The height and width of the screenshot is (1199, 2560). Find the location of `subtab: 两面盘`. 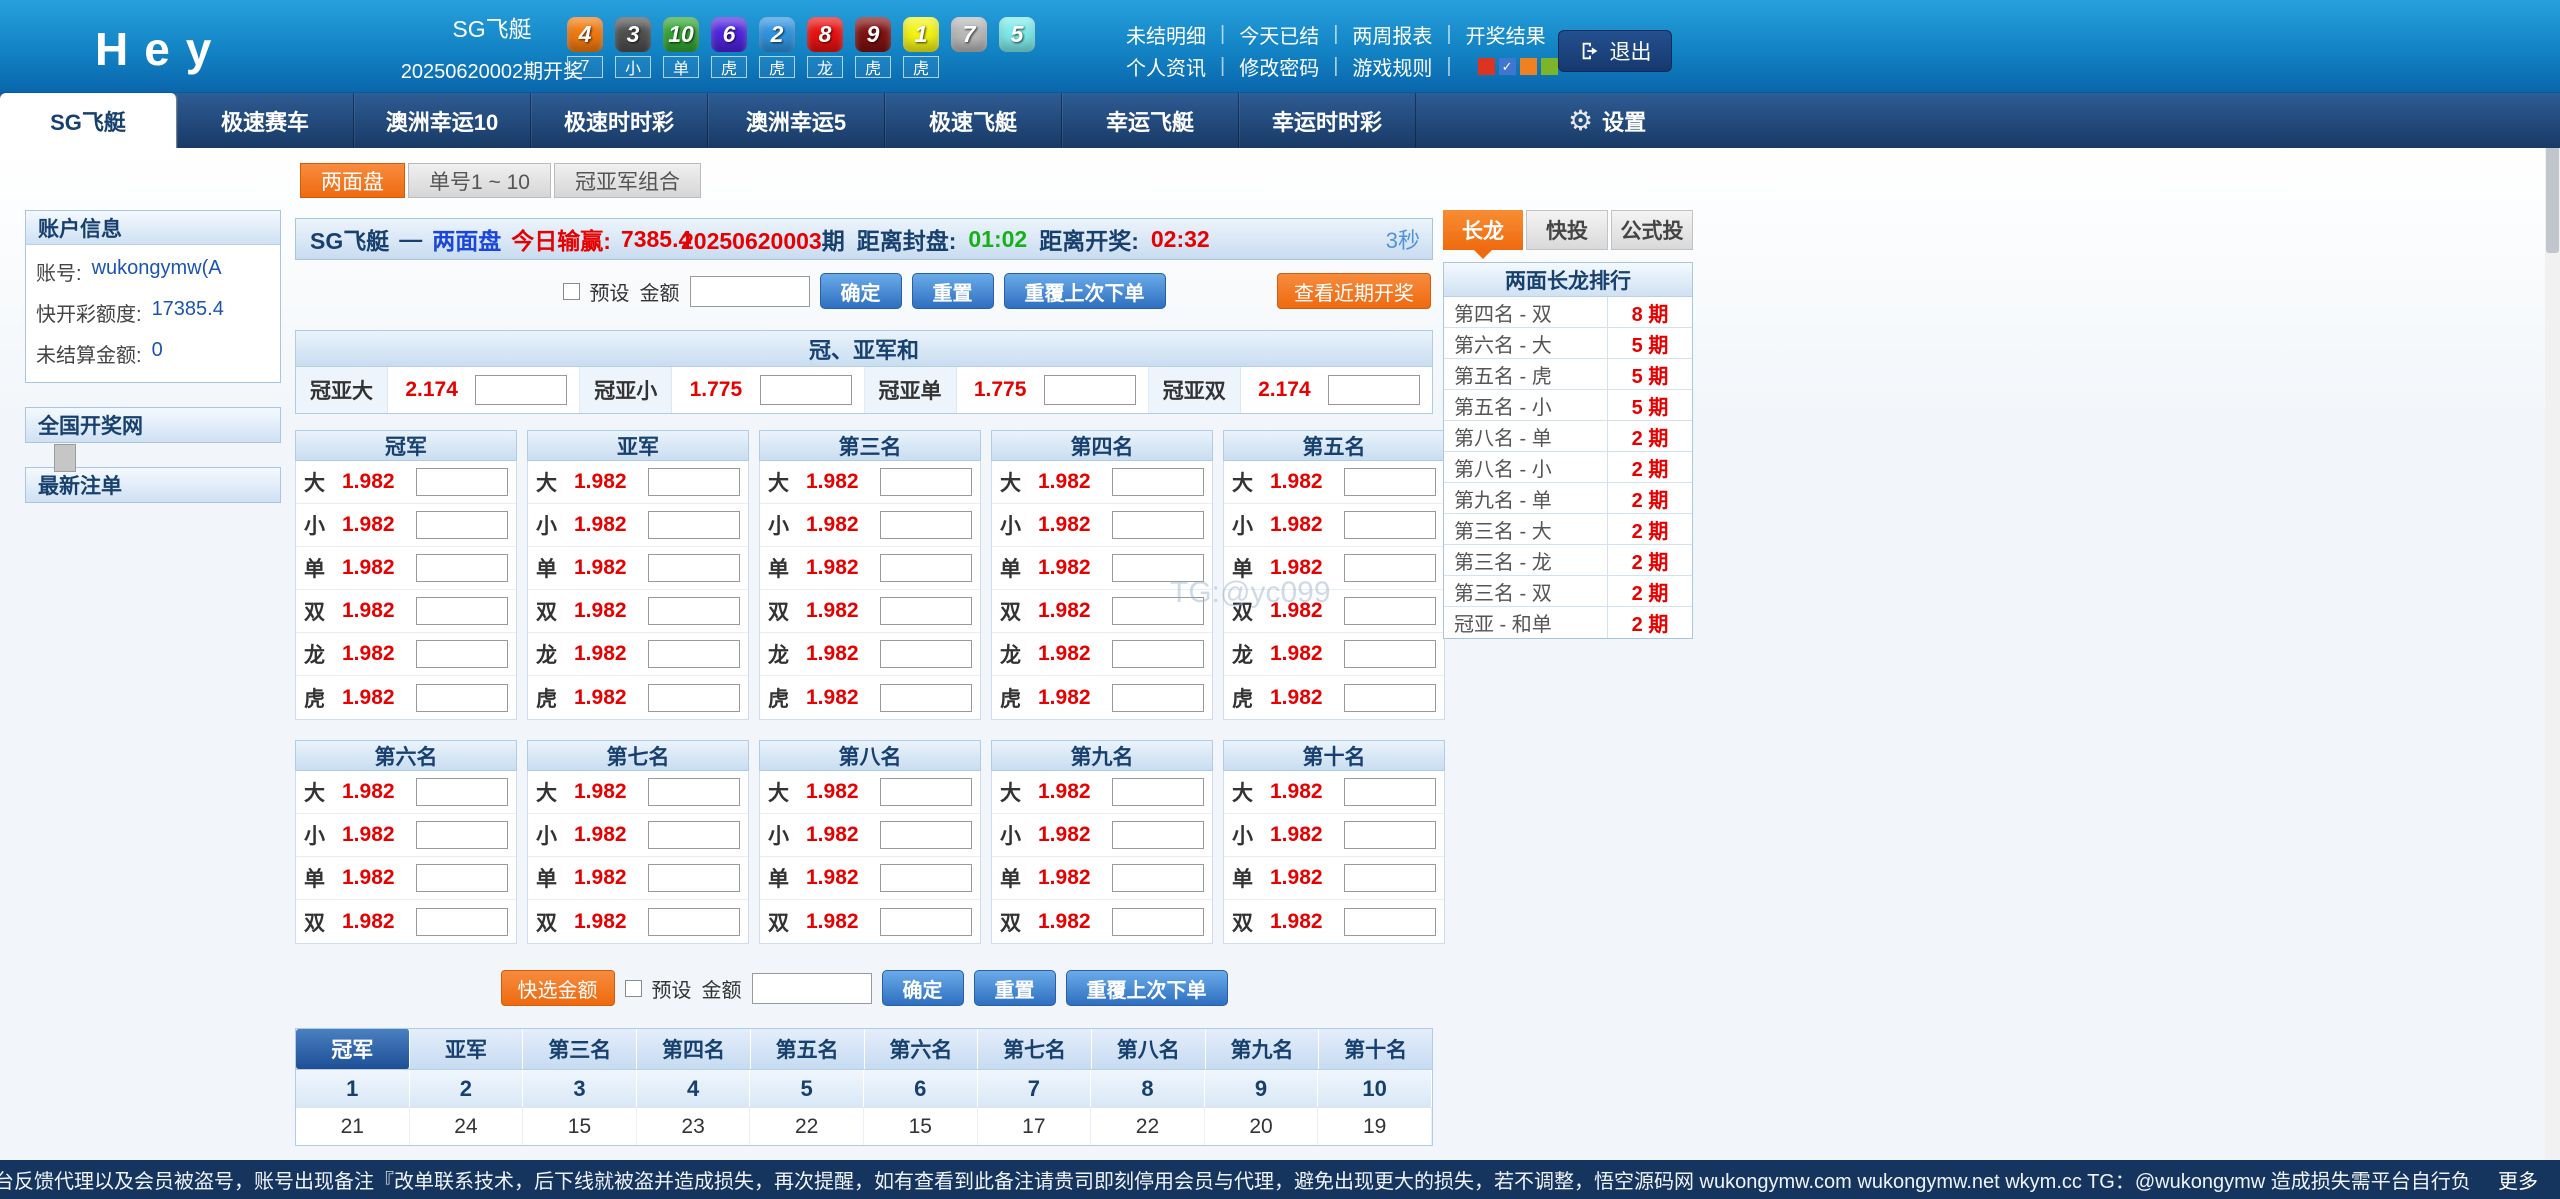

subtab: 两面盘 is located at coordinates (352, 180).